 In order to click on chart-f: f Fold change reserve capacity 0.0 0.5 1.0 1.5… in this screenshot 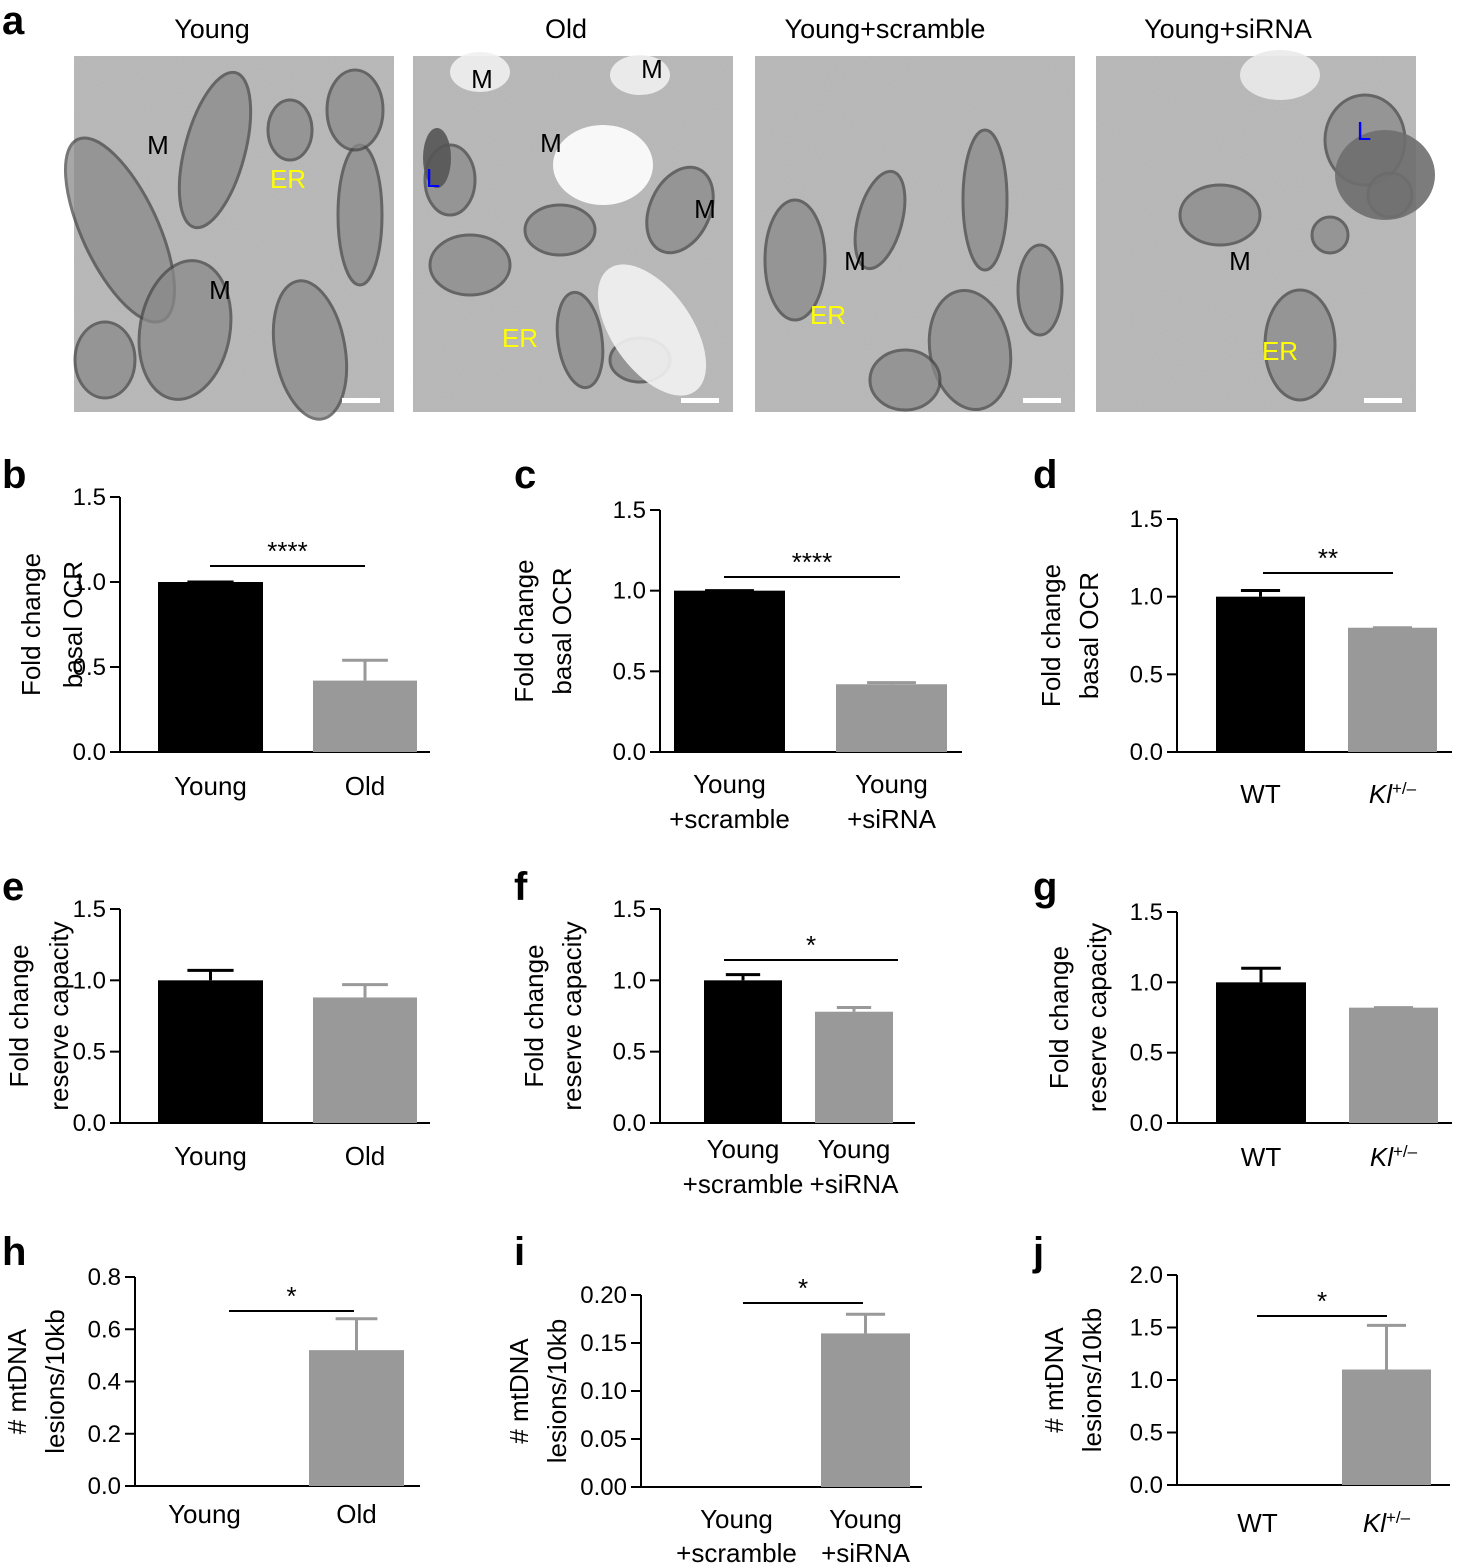, I will do `click(714, 1032)`.